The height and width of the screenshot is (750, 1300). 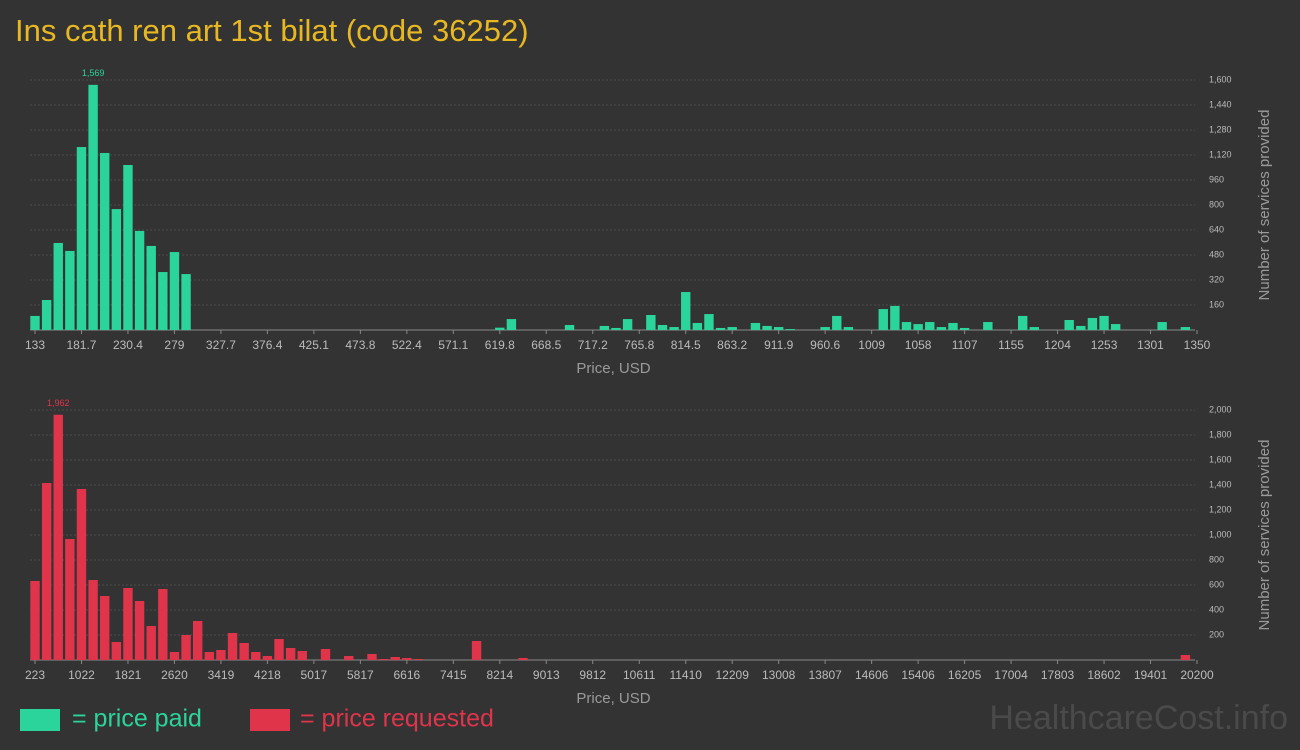 What do you see at coordinates (639, 675) in the screenshot?
I see `x-tick-label: 10611` at bounding box center [639, 675].